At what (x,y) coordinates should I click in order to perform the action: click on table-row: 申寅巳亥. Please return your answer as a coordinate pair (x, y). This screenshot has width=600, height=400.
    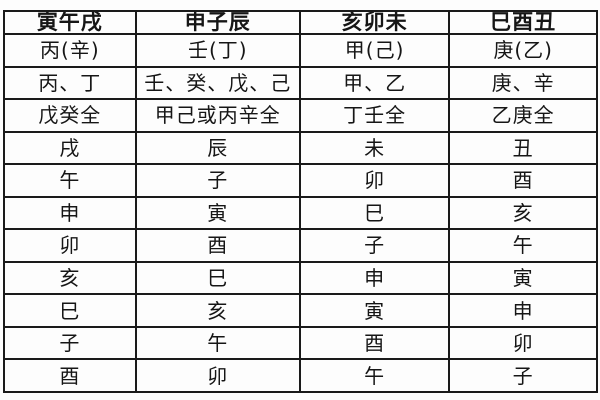
    Looking at the image, I should click on (300, 213).